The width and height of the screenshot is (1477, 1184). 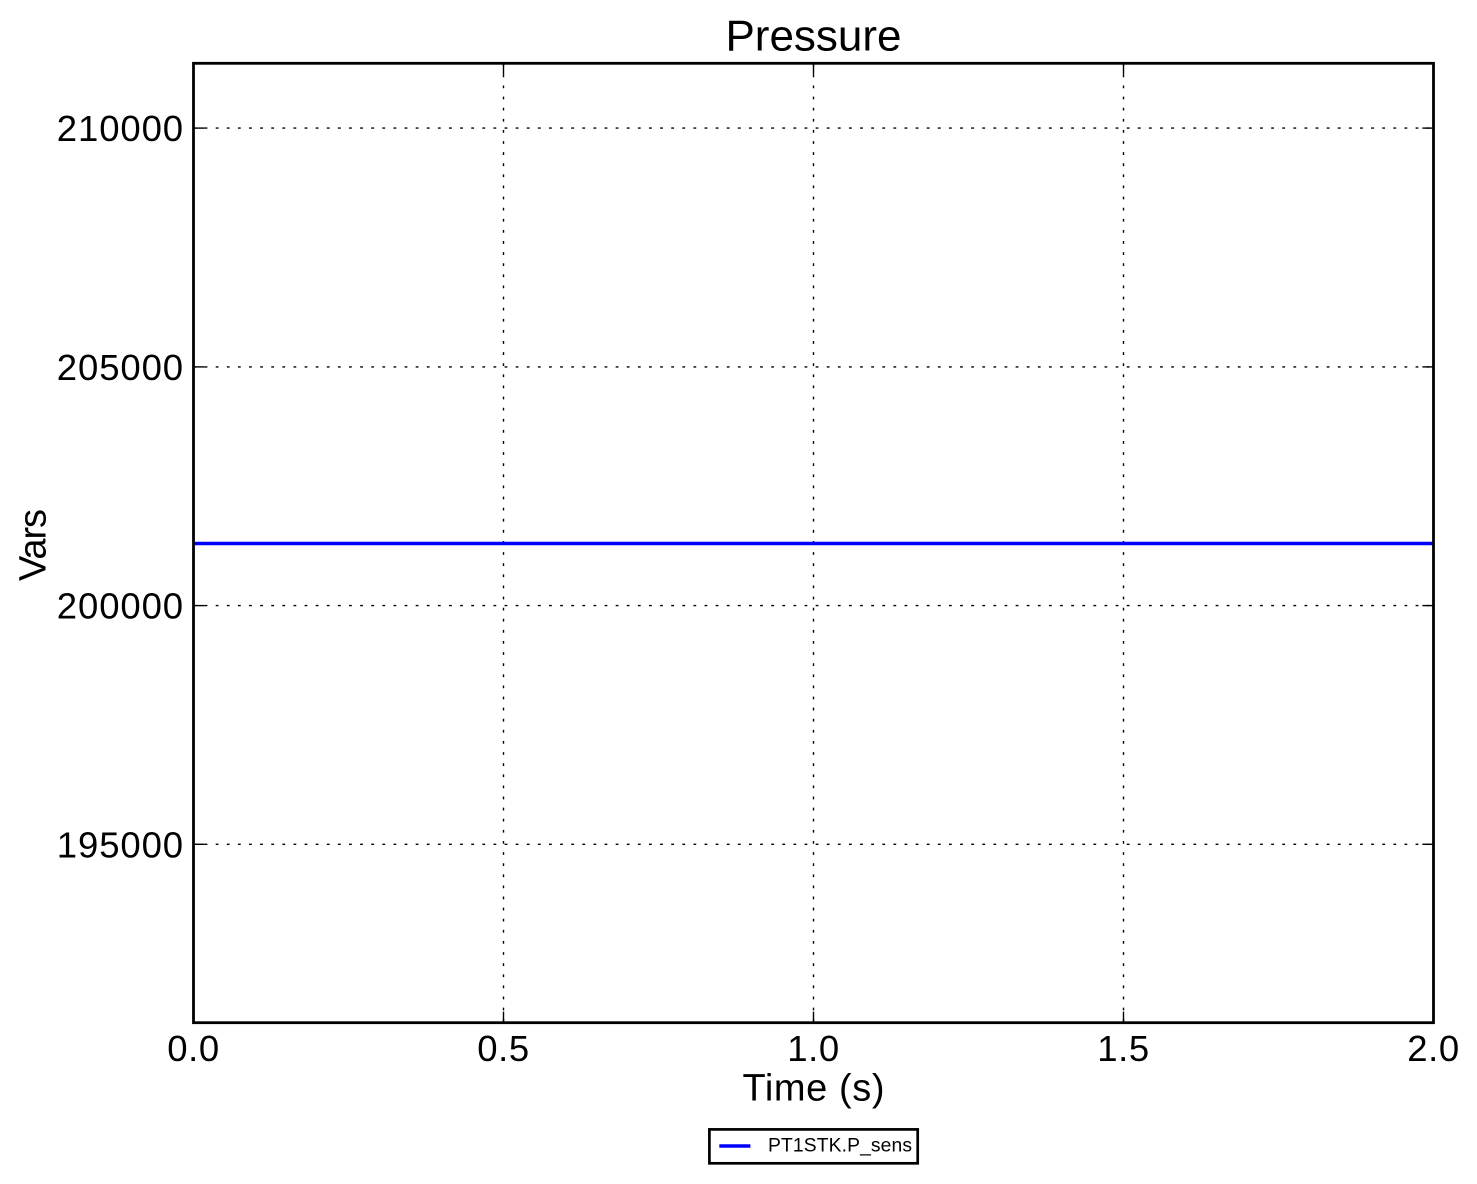 I want to click on svg-text: 205000, so click(x=120, y=367).